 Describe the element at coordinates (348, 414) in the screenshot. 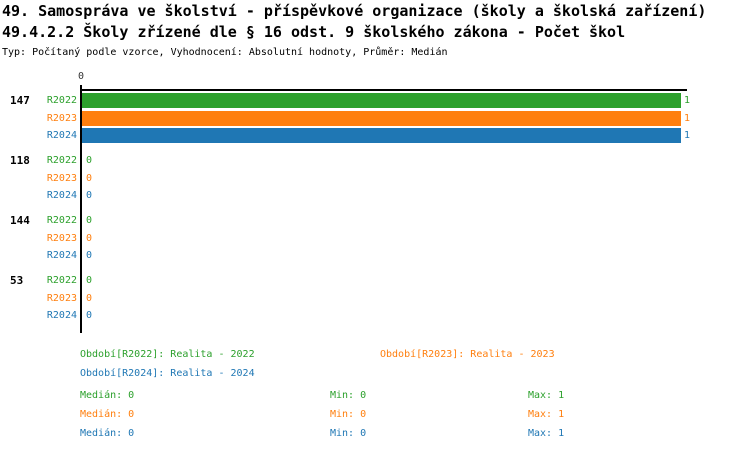

I see `stat-min-r2023: Min: 0` at that location.